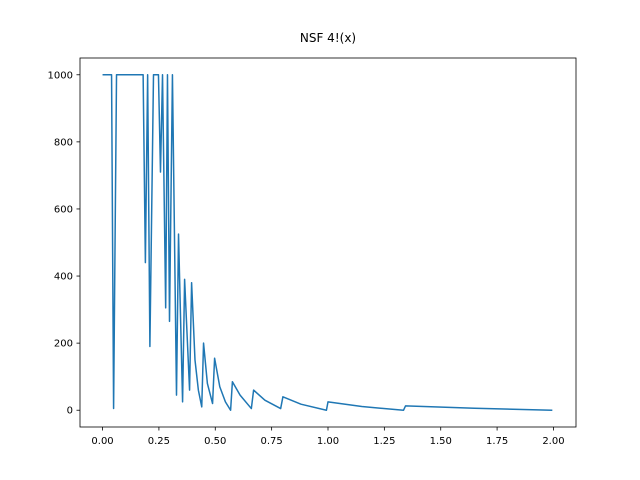 The width and height of the screenshot is (640, 480). What do you see at coordinates (328, 441) in the screenshot?
I see `x-tick-label: 1.00` at bounding box center [328, 441].